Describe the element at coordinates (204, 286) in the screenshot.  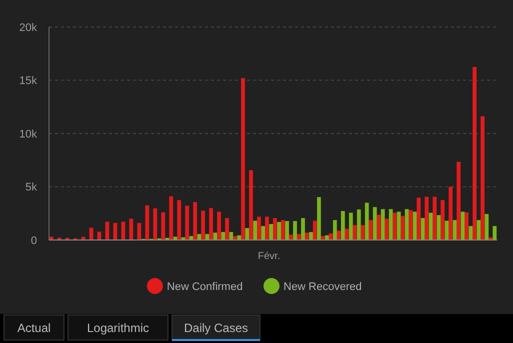
I see `legend-label: New Confirmed` at that location.